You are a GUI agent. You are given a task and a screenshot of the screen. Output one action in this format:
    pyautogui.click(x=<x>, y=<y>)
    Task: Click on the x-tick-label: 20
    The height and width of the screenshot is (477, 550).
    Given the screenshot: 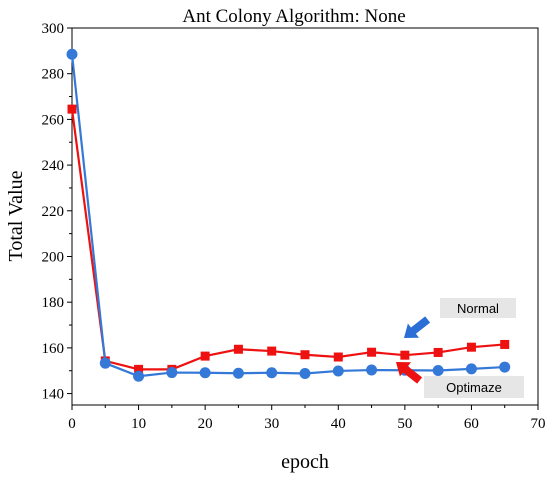 What is the action you would take?
    pyautogui.click(x=205, y=424)
    